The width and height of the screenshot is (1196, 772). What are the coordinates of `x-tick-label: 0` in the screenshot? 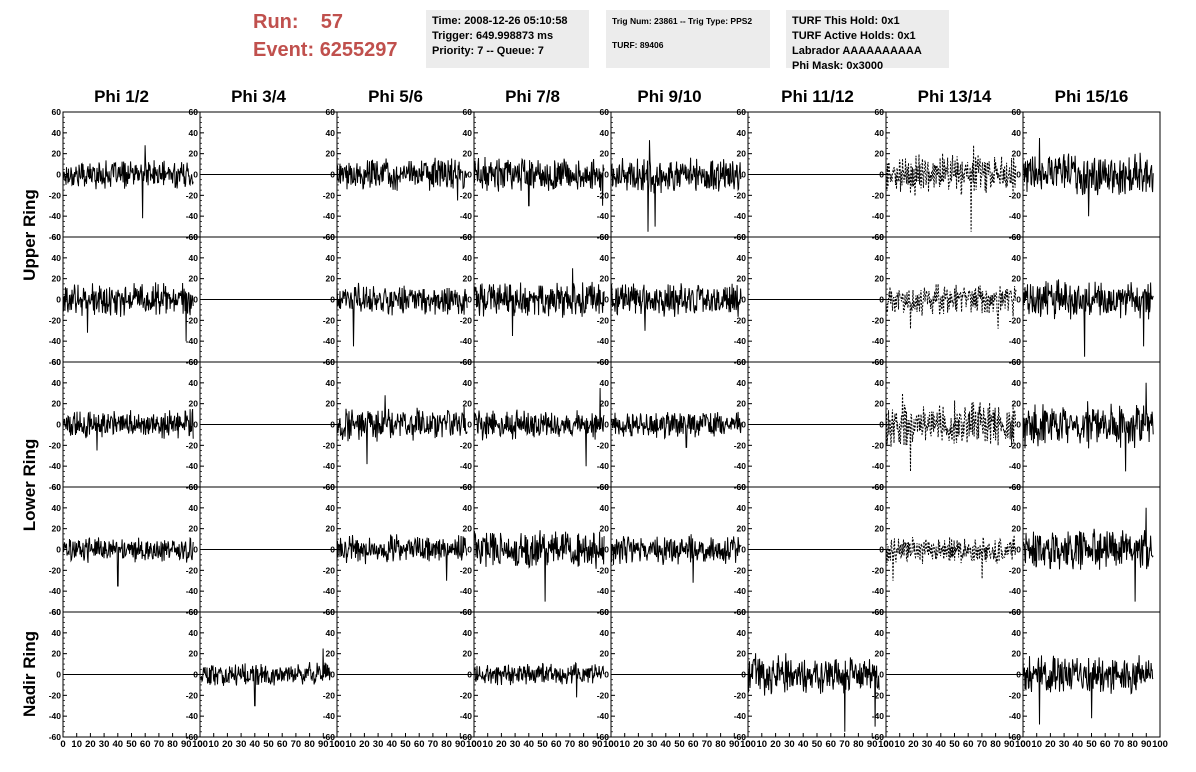 It's located at (747, 744).